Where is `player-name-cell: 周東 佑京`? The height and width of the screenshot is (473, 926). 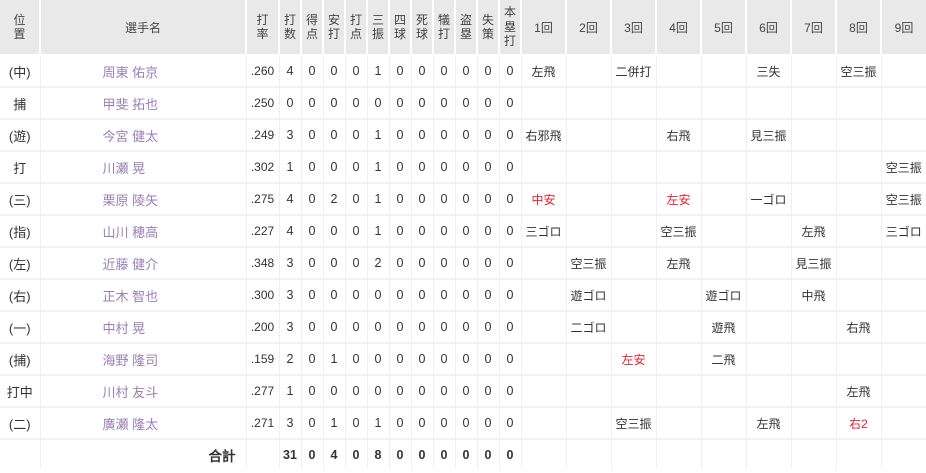 player-name-cell: 周東 佑京 is located at coordinates (143, 71).